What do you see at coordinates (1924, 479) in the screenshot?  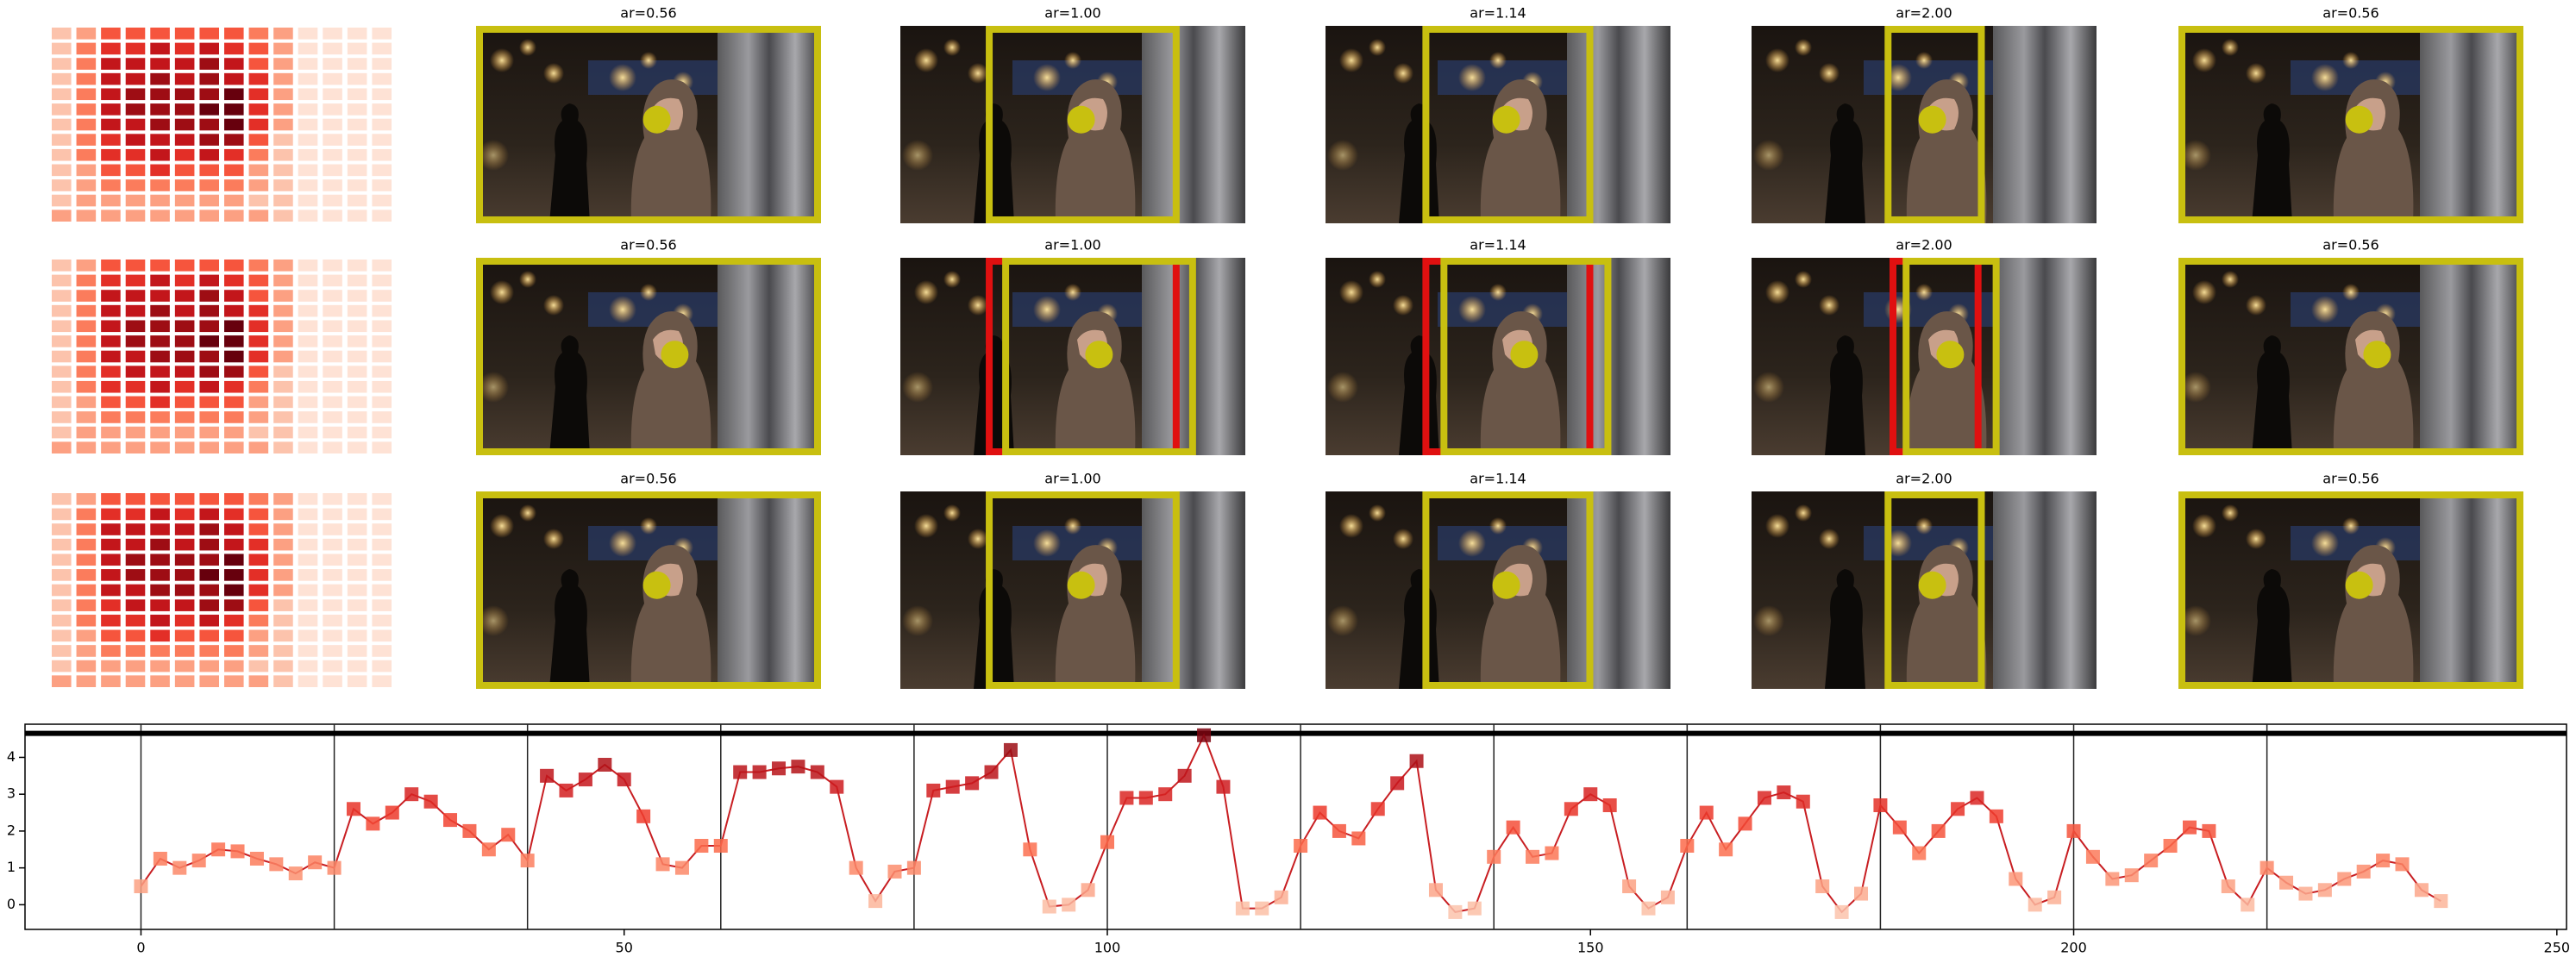 I see `panel-title: ar=2.00` at bounding box center [1924, 479].